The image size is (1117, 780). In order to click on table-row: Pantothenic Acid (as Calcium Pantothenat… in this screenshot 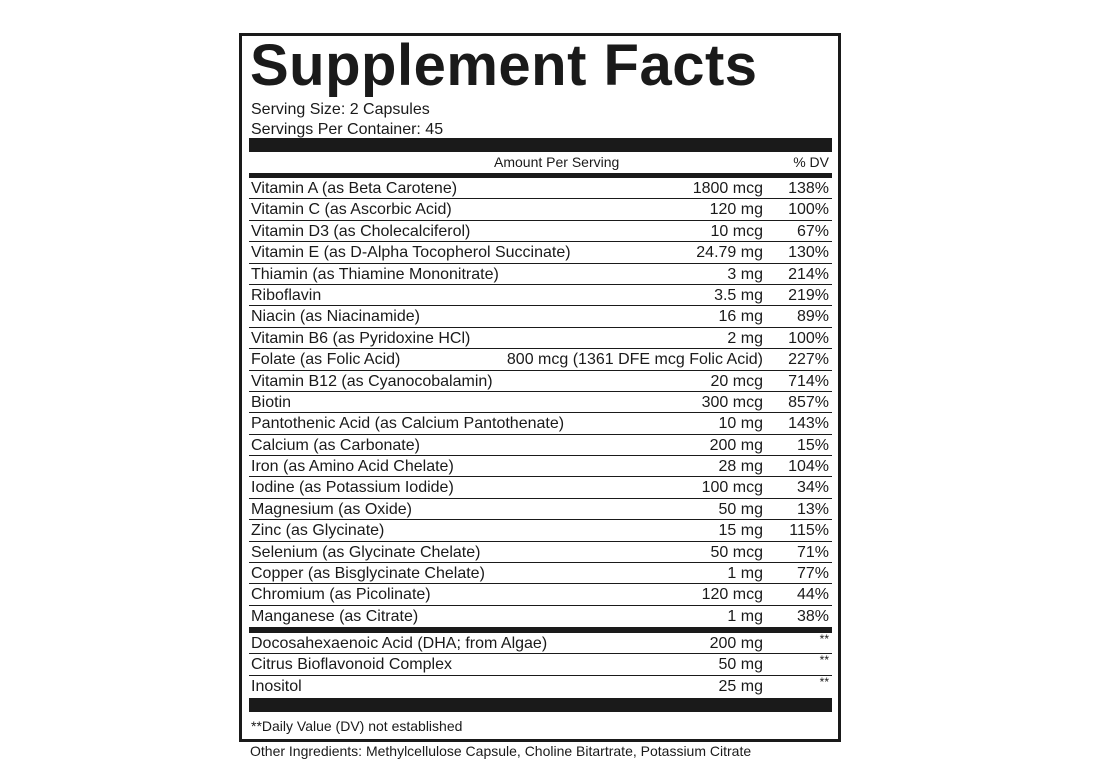, I will do `click(540, 424)`.